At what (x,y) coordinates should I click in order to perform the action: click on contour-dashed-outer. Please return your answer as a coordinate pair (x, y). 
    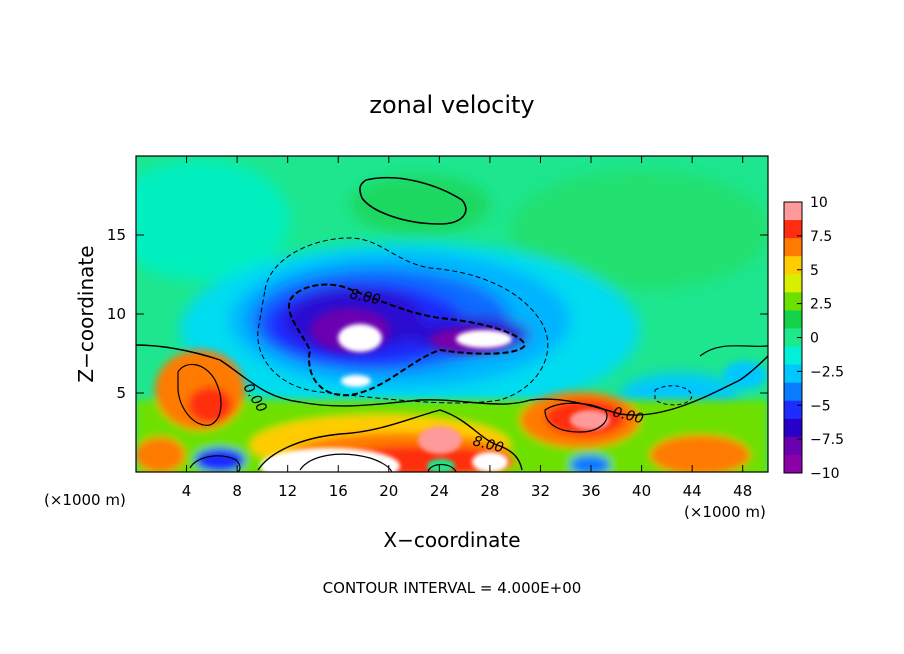
    Looking at the image, I should click on (403, 320).